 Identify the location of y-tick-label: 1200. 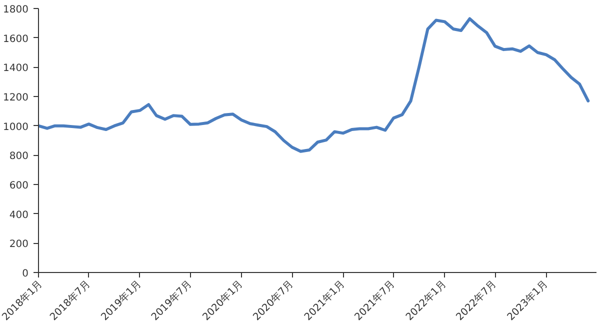
(16, 98).